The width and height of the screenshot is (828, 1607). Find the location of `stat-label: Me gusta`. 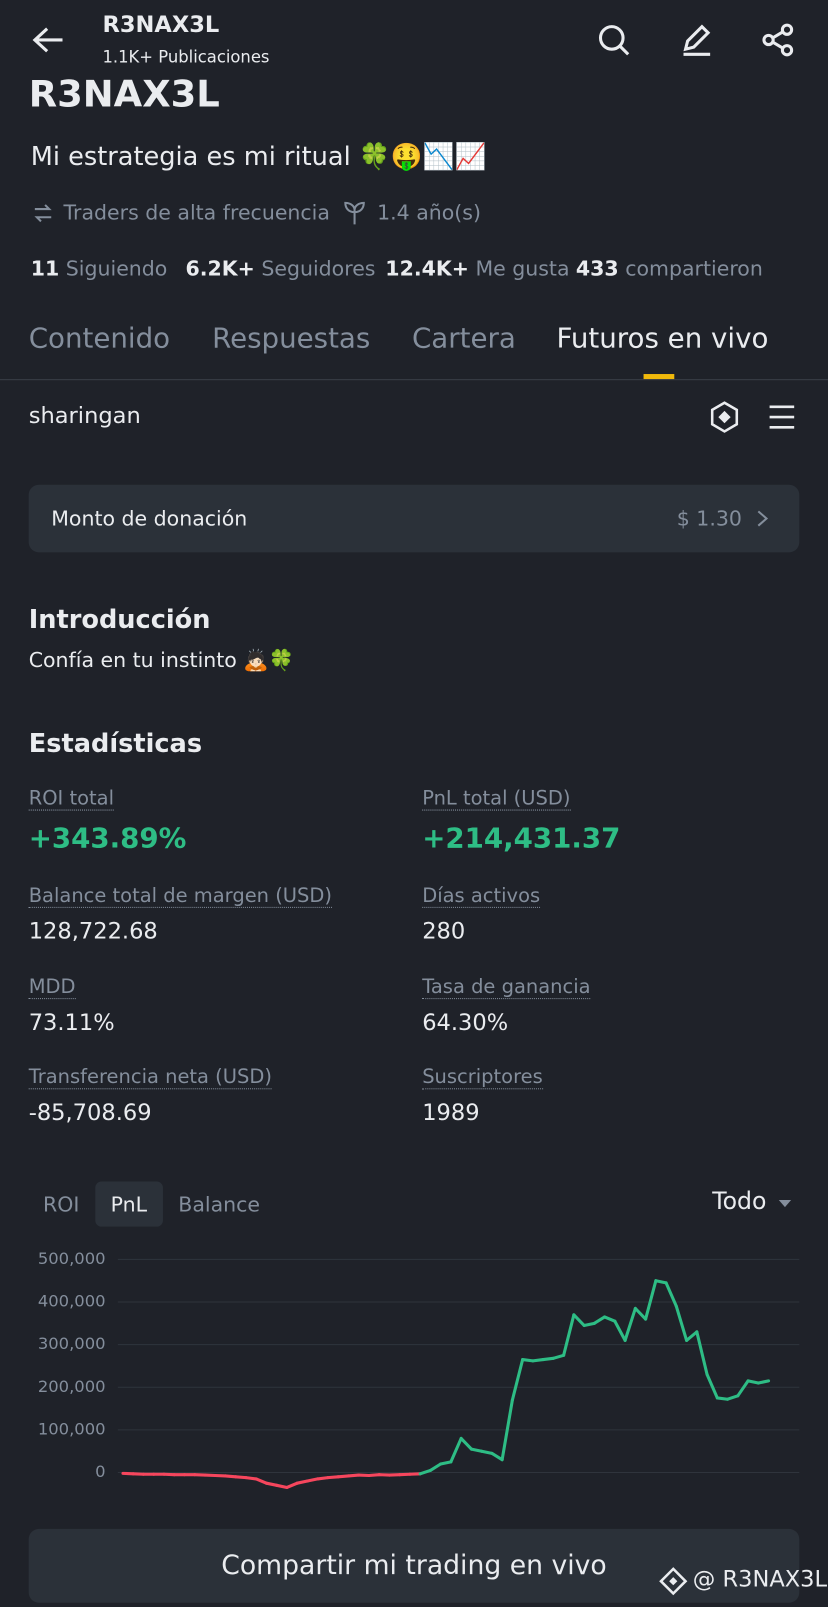

stat-label: Me gusta is located at coordinates (522, 268).